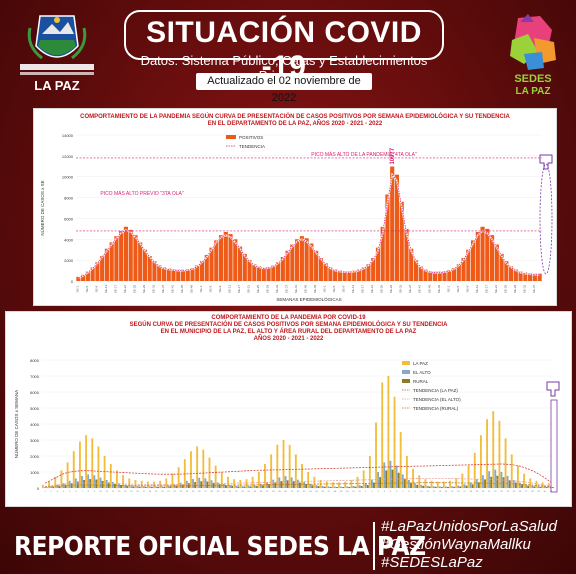 The height and width of the screenshot is (574, 576). Describe the element at coordinates (456, 544) in the screenshot. I see `hashtag-2: #GestiónWaynaMallku` at that location.